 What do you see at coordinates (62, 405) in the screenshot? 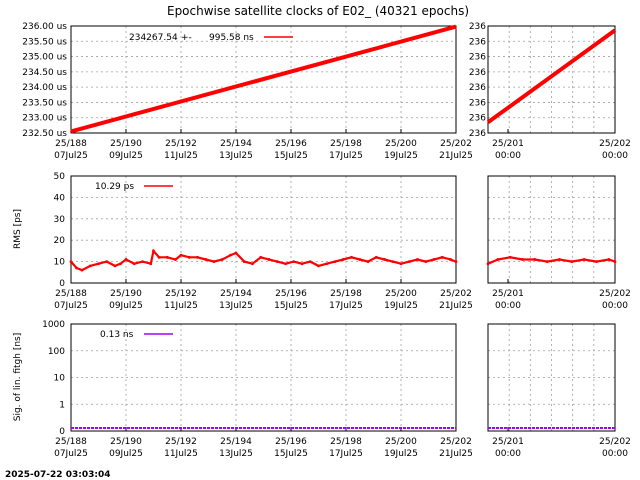
I see `y-tick-label: 1` at bounding box center [62, 405].